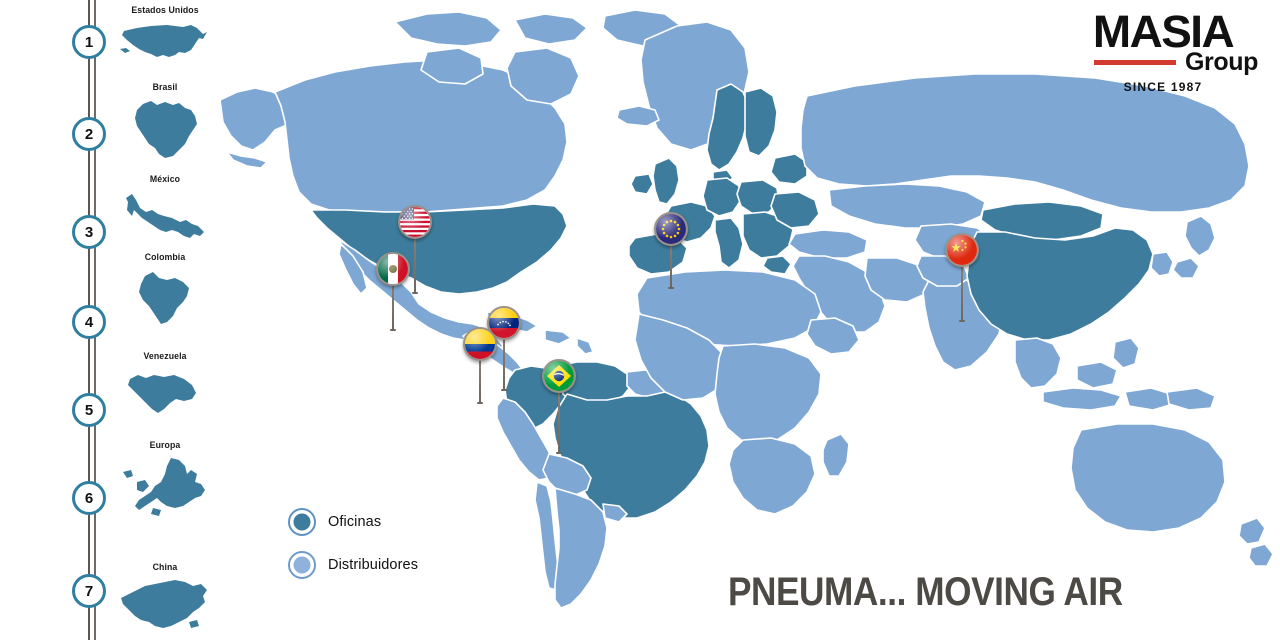 The image size is (1280, 640). What do you see at coordinates (1097, 375) in the screenshot?
I see `region-borneo` at bounding box center [1097, 375].